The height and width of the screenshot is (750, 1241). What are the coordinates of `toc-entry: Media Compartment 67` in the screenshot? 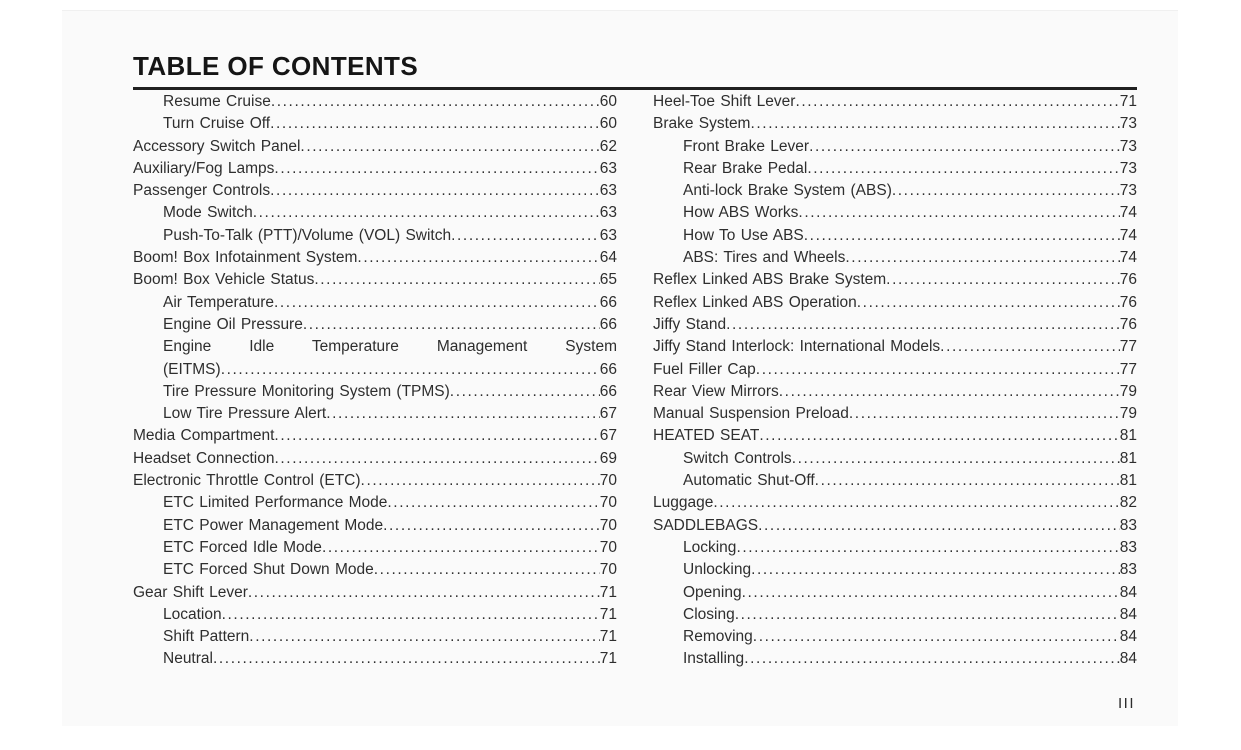 It's located at (375, 436).